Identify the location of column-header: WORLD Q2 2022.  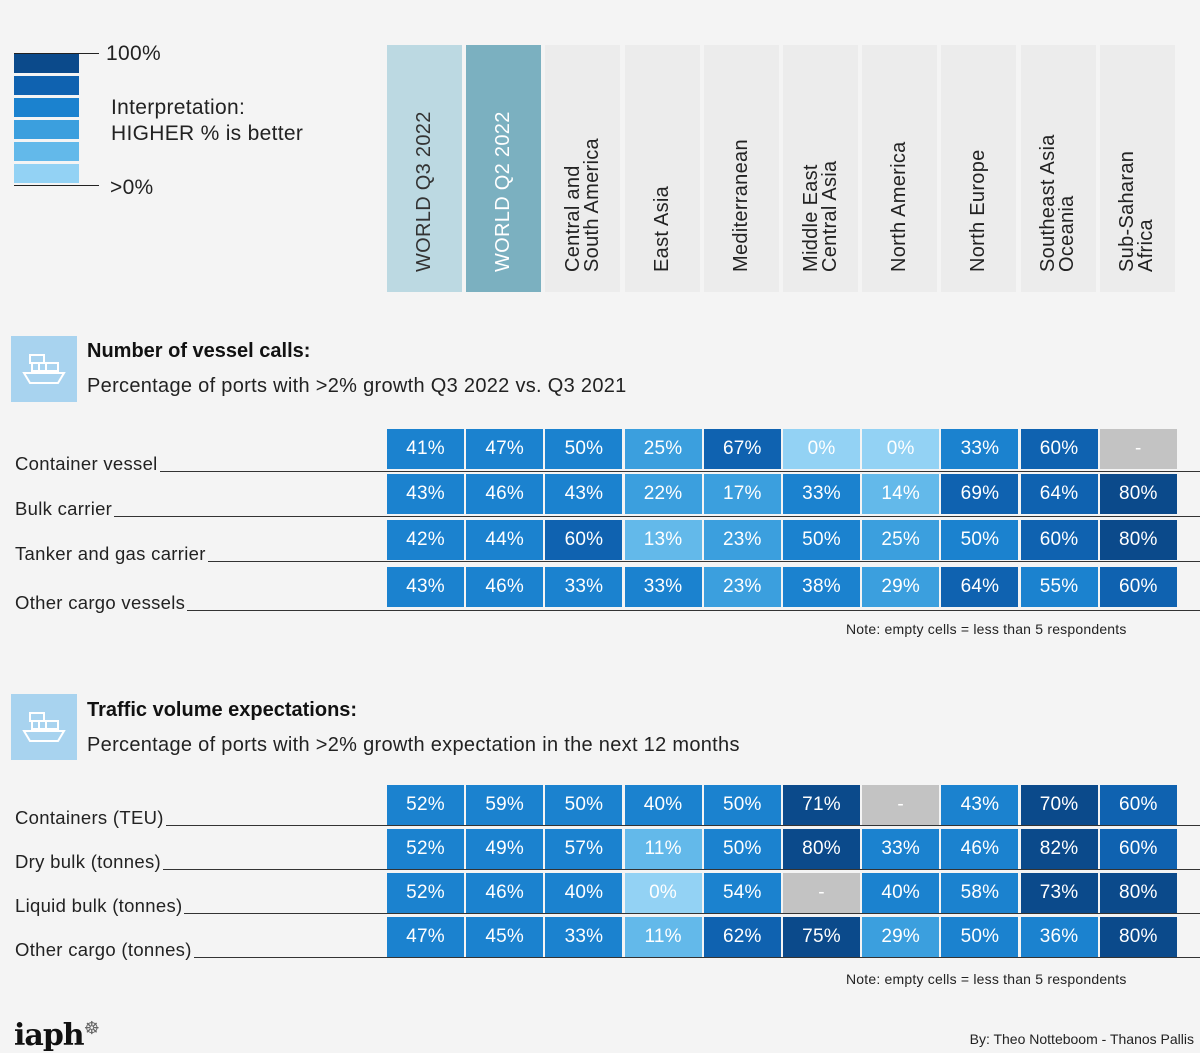
(504, 168).